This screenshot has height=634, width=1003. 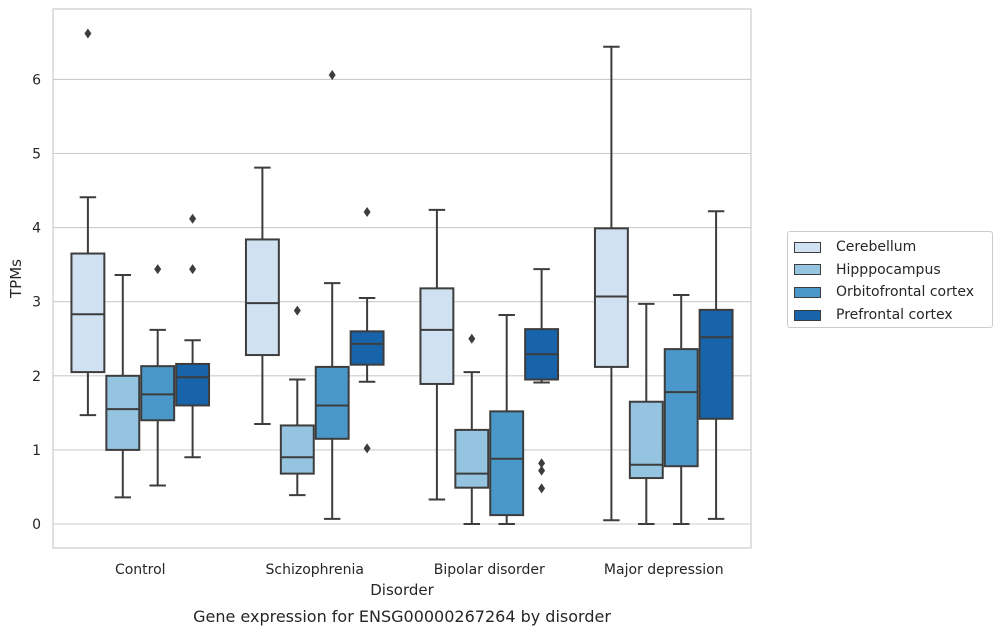 I want to click on legend-item: Hipppocampus, so click(x=893, y=270).